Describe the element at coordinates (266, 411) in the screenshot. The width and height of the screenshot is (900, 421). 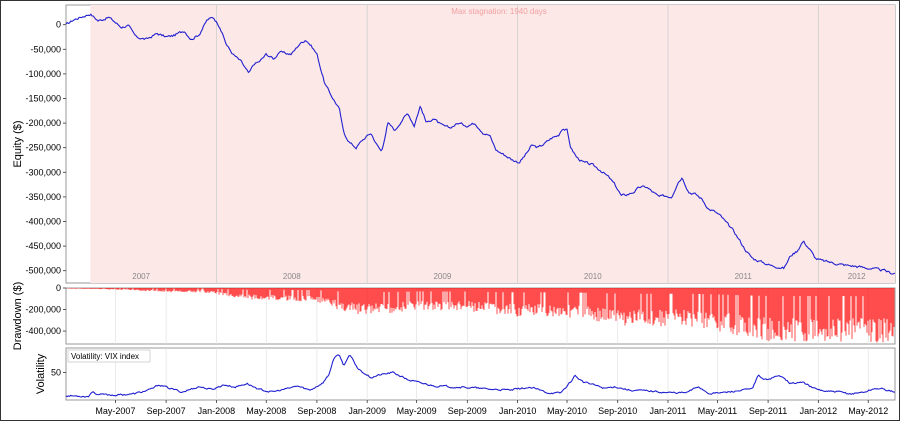
I see `x-tick-label: May-2008` at that location.